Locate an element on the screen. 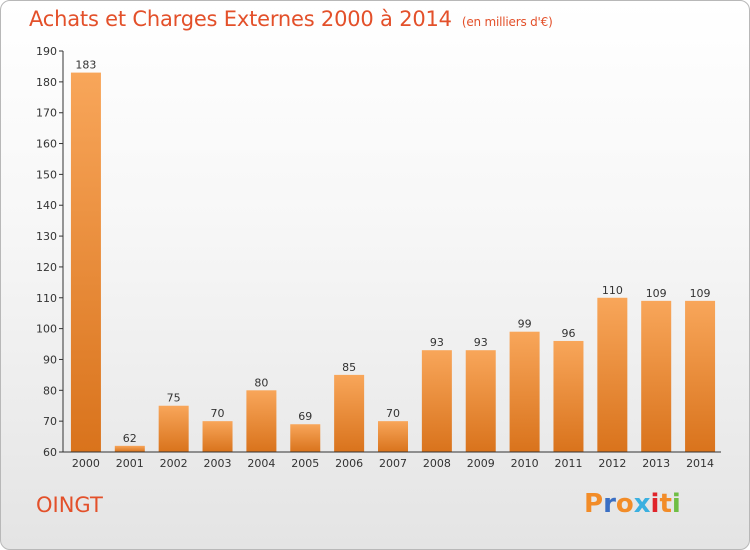 This screenshot has height=550, width=750. bar-2012 is located at coordinates (612, 374).